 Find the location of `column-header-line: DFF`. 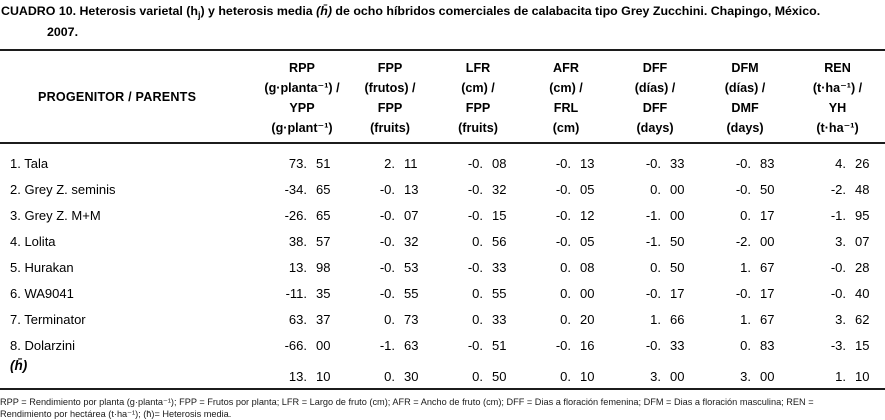

column-header-line: DFF is located at coordinates (655, 108).